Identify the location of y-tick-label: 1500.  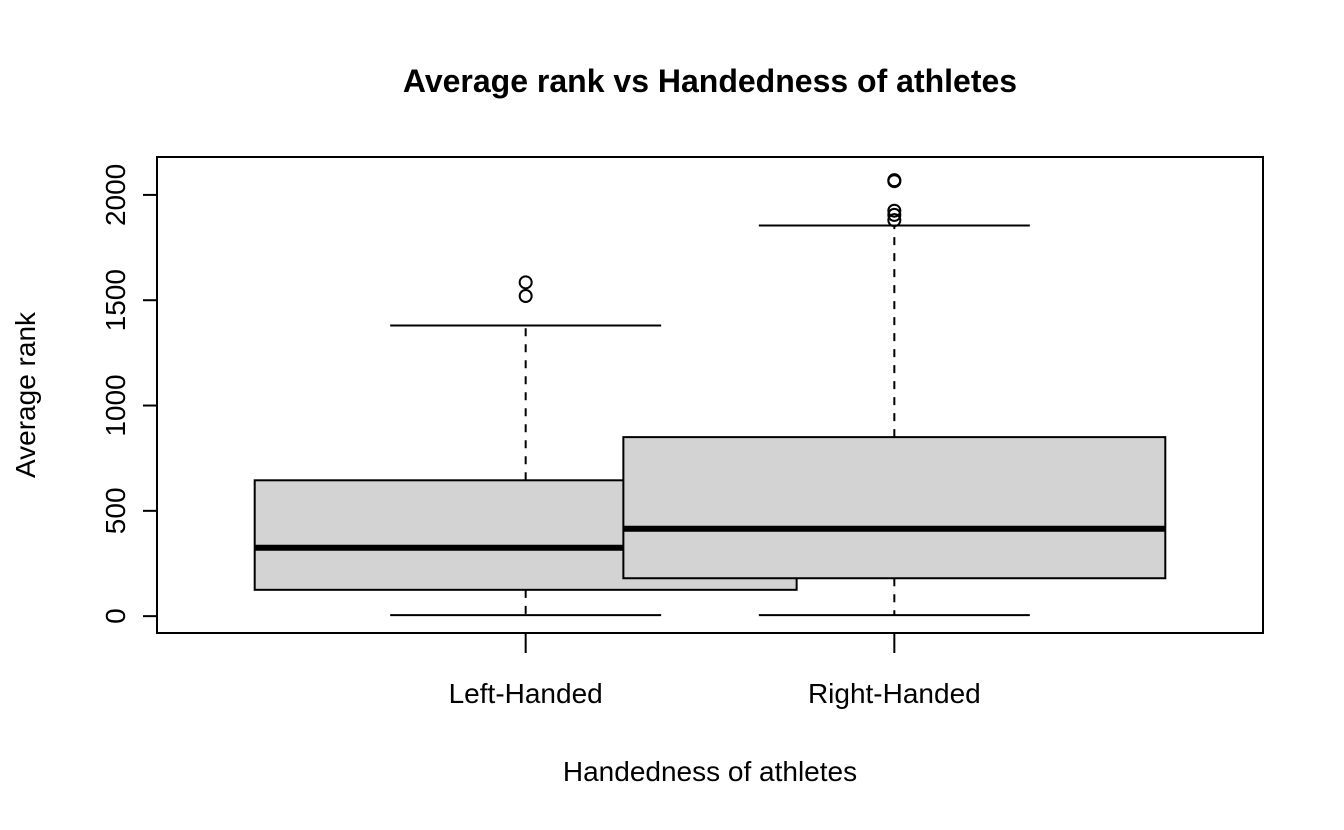
(115, 300).